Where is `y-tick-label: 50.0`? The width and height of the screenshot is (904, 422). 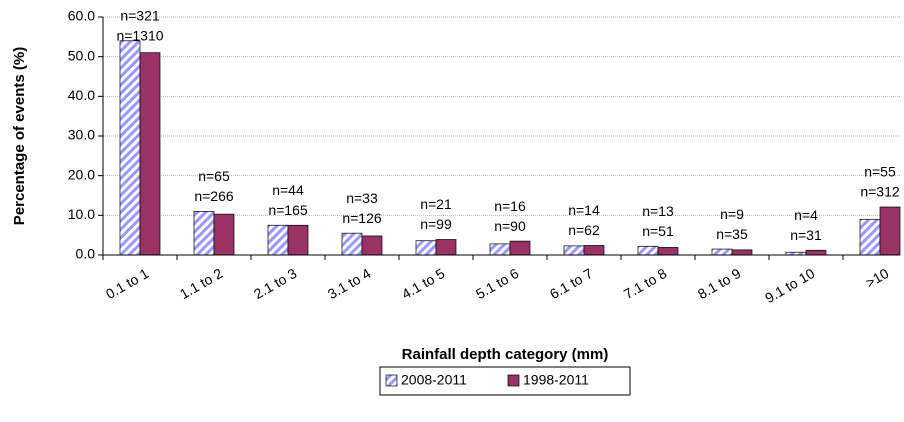 y-tick-label: 50.0 is located at coordinates (81, 55).